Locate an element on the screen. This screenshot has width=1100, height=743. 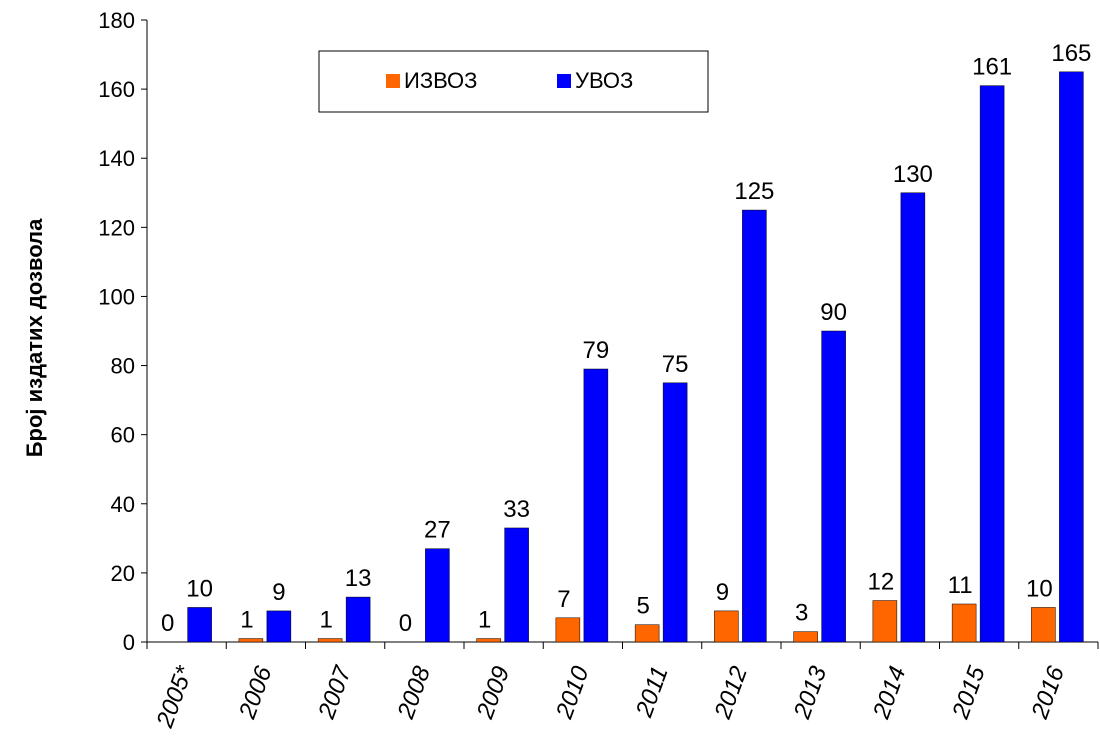
x-tick-label: 2014 is located at coordinates (890, 693).